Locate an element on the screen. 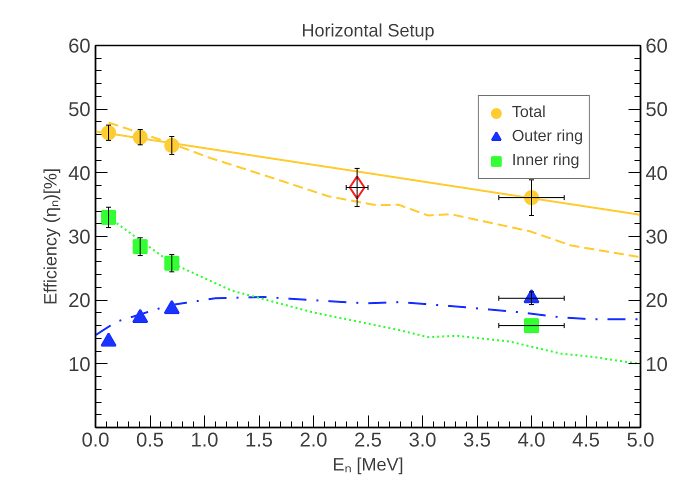 The width and height of the screenshot is (695, 482). x-tick-label: 4.5 is located at coordinates (586, 441).